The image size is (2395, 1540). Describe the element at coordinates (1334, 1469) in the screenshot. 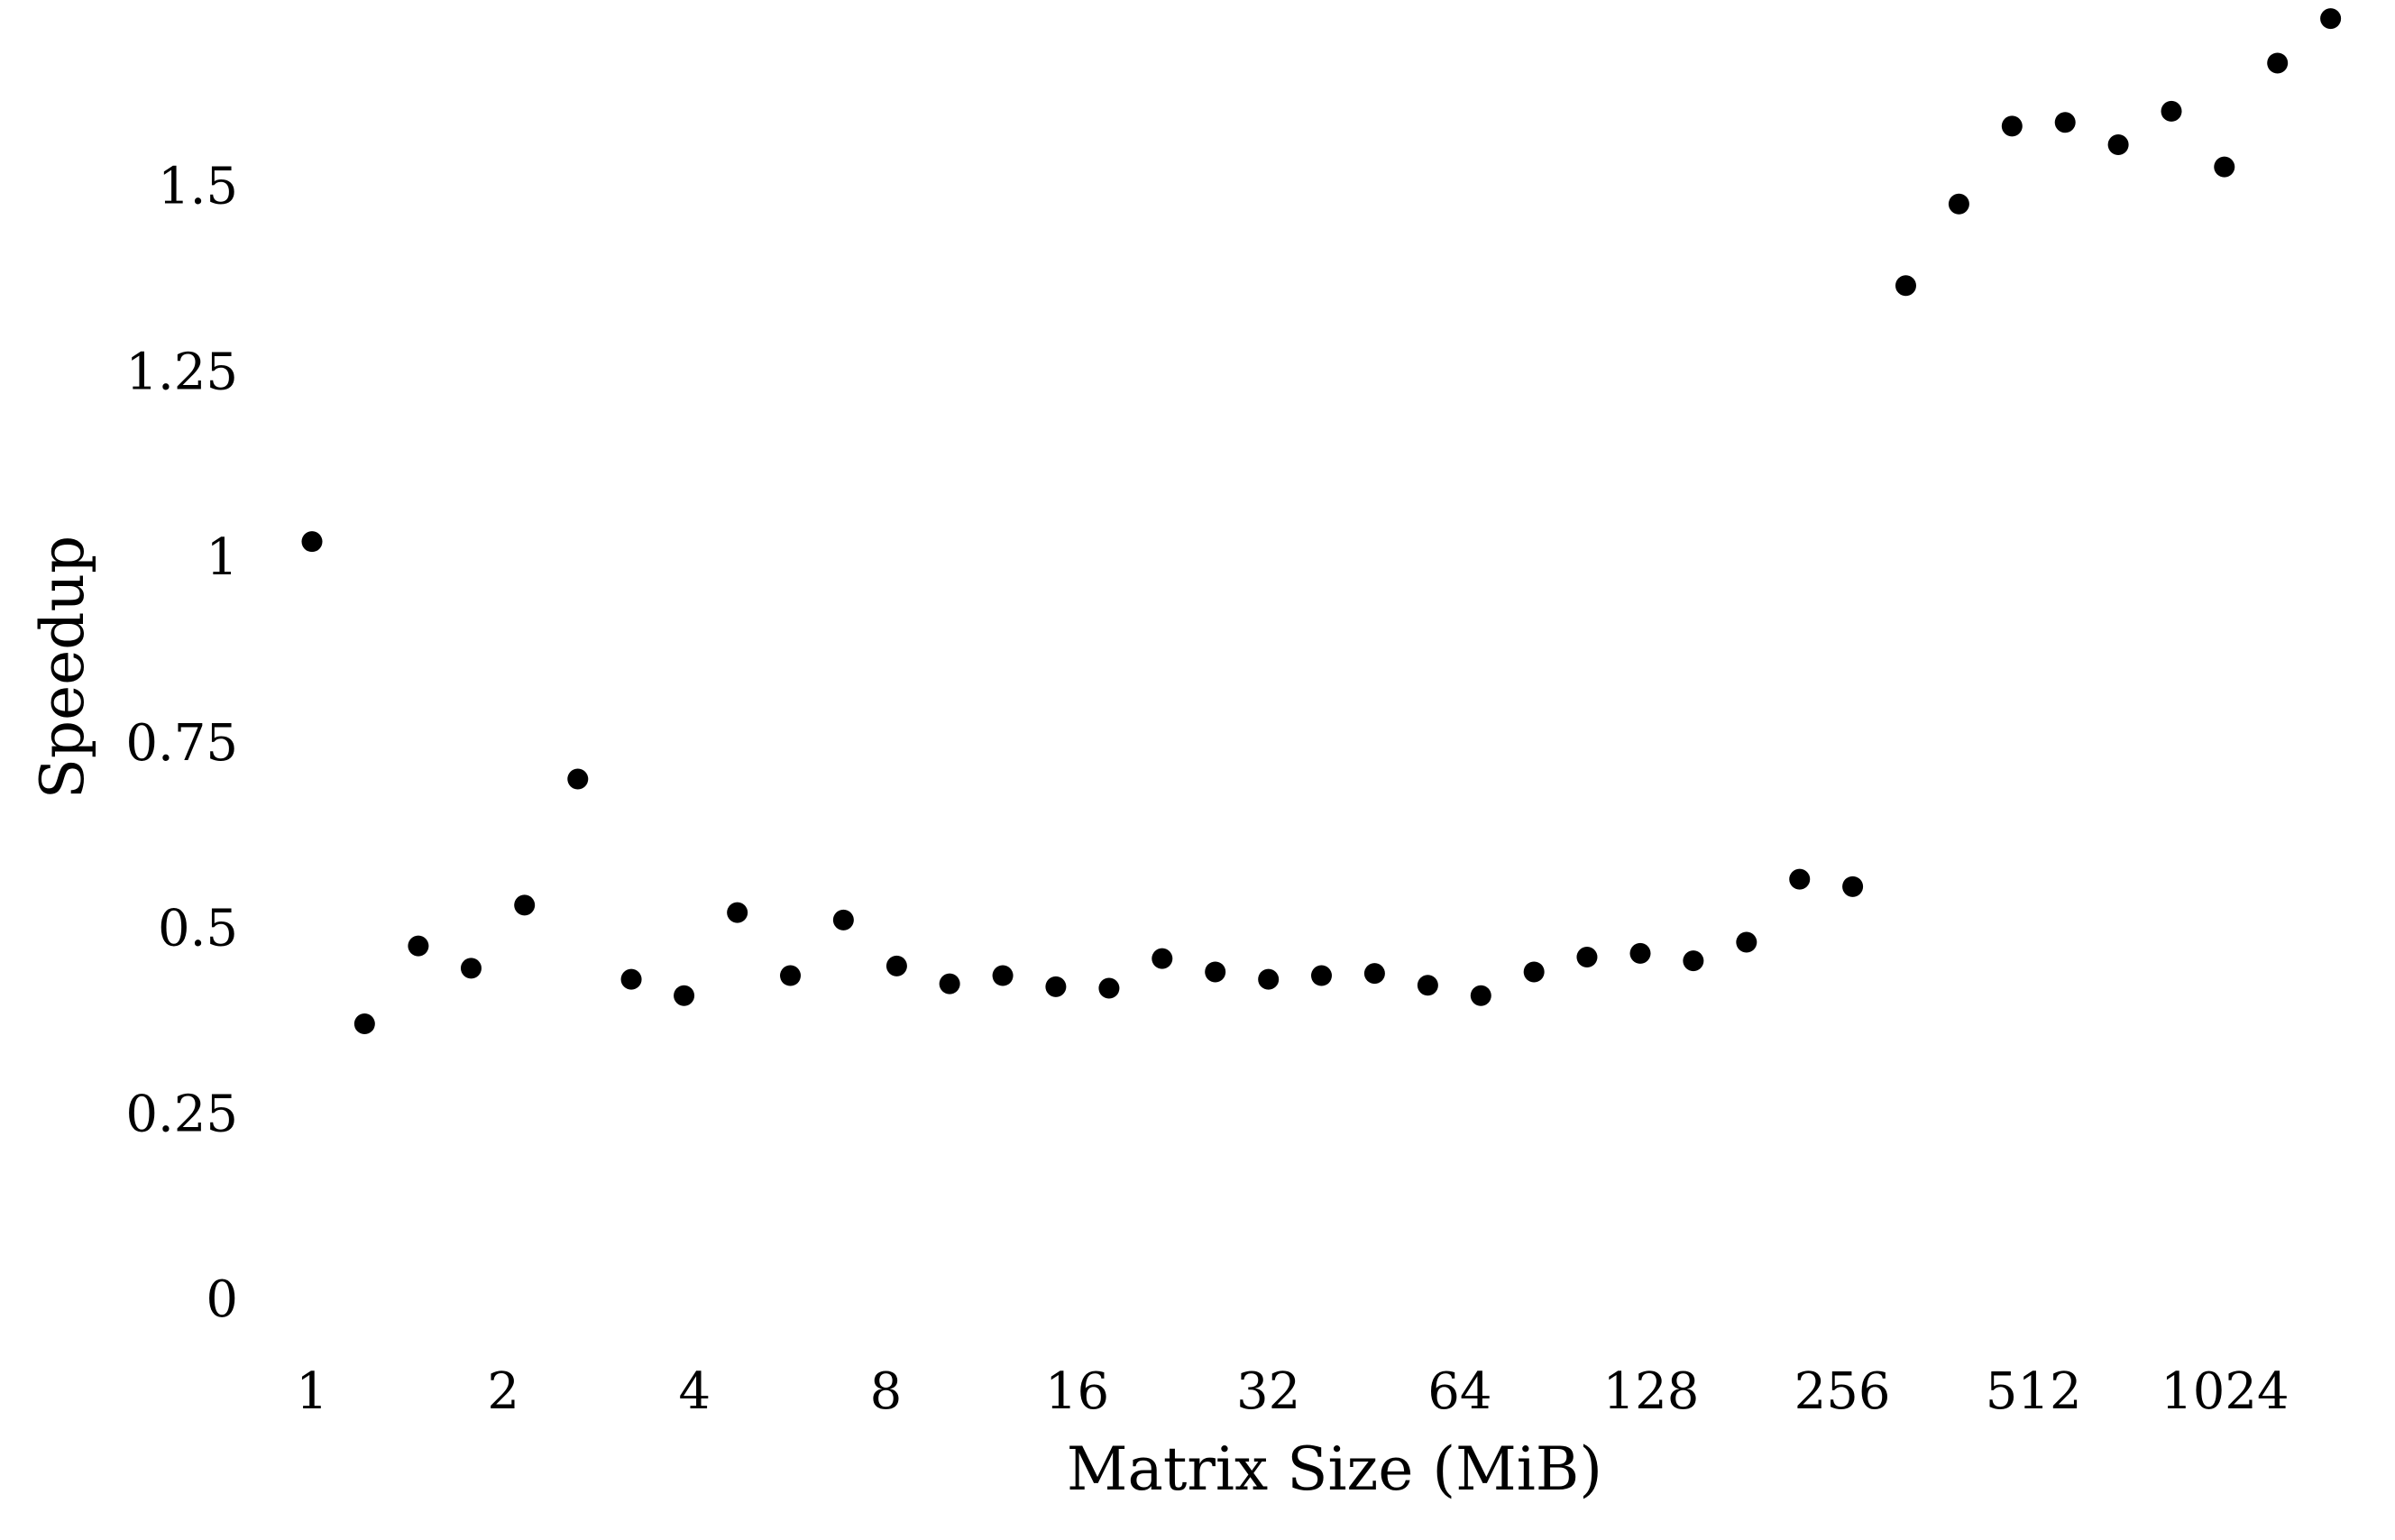

I see `x-axis-label: Matrix Size (MiB)` at that location.